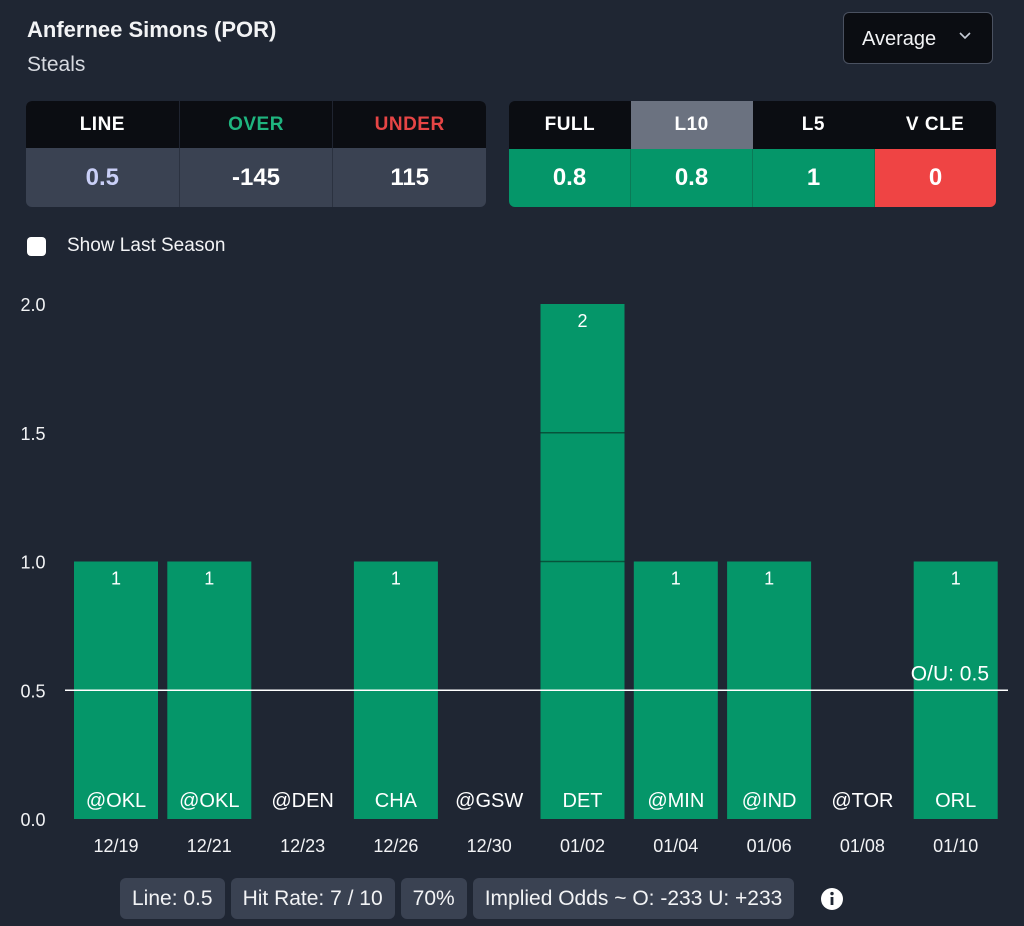 The width and height of the screenshot is (1024, 926). Describe the element at coordinates (935, 178) in the screenshot. I see `split-value-vs-cle: 0` at that location.